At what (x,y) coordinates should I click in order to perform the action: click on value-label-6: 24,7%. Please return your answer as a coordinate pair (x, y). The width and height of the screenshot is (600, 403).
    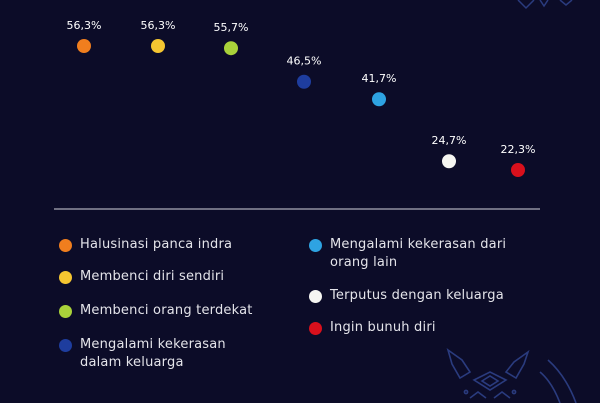
    Looking at the image, I should click on (449, 140).